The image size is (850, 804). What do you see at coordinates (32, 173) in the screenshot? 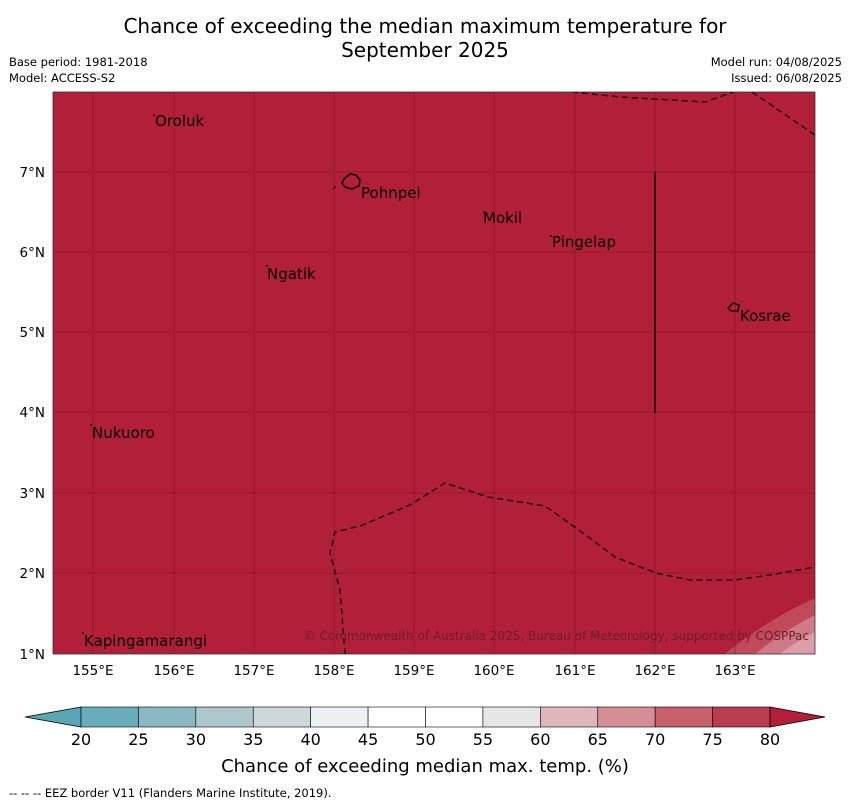
I see `lat-tick: 7°N` at bounding box center [32, 173].